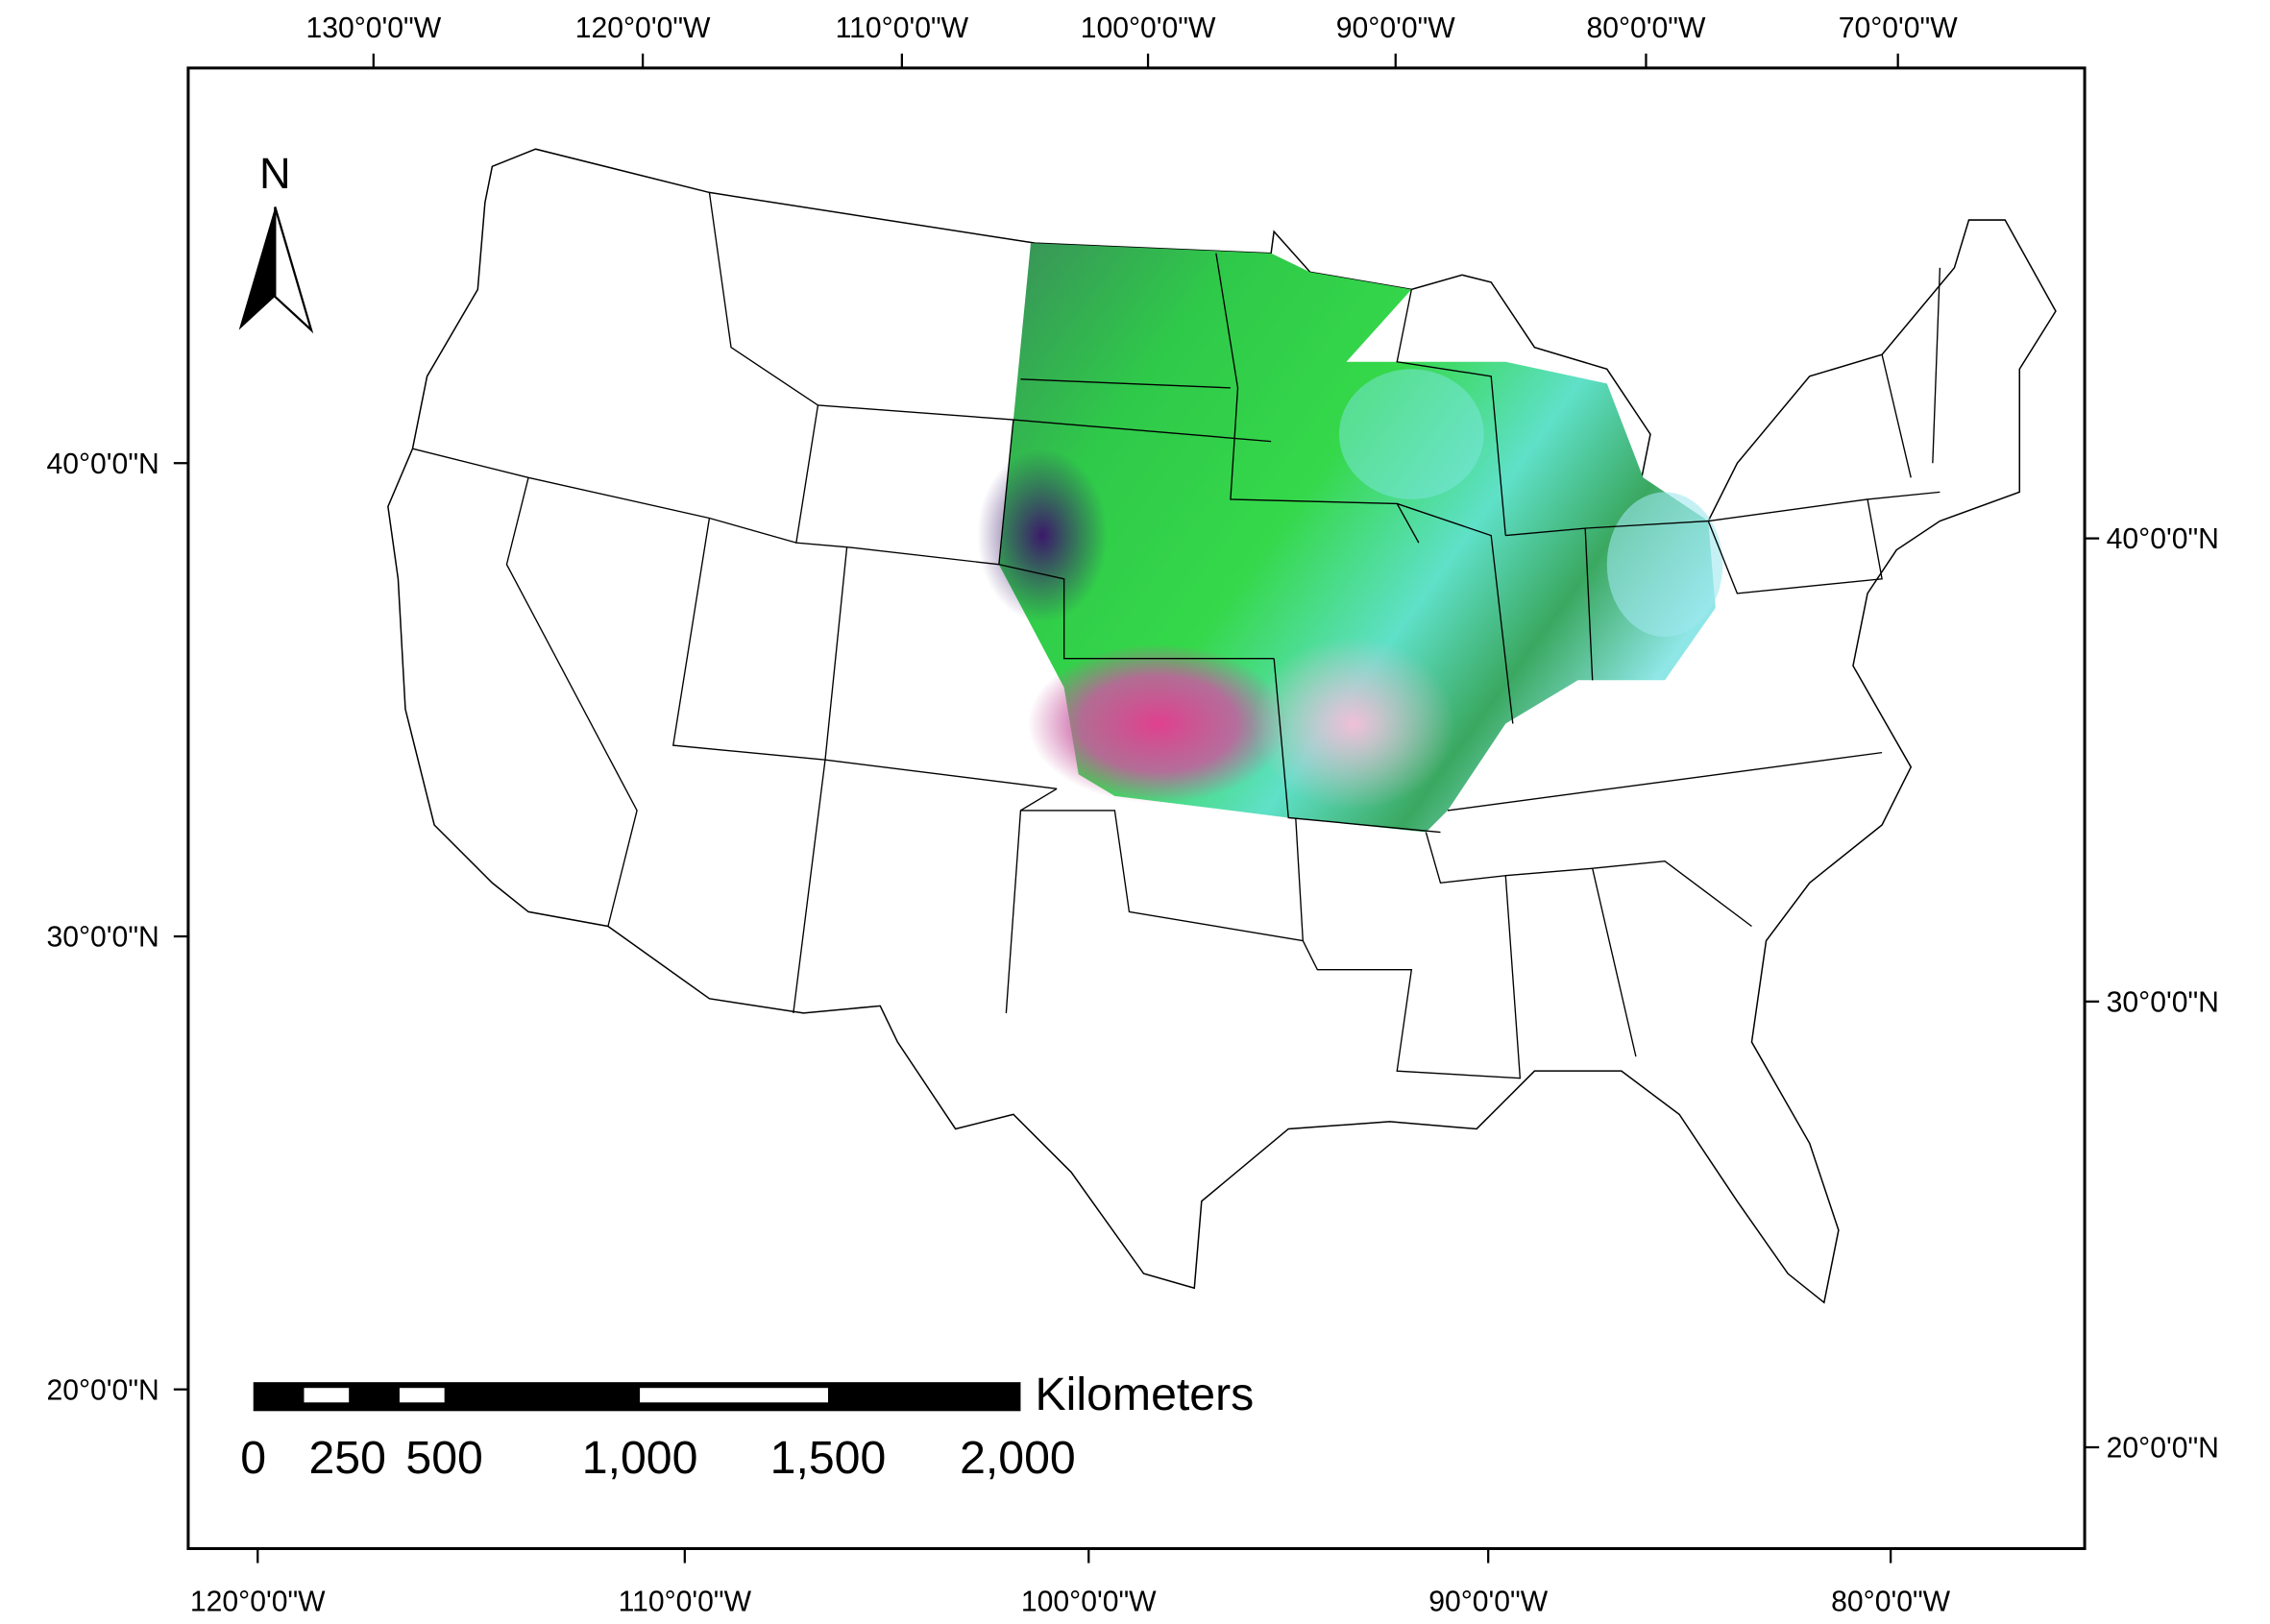 Image resolution: width=2270 pixels, height=1624 pixels. Describe the element at coordinates (754, 1394) in the screenshot. I see `scale-bar: Kilometers` at that location.